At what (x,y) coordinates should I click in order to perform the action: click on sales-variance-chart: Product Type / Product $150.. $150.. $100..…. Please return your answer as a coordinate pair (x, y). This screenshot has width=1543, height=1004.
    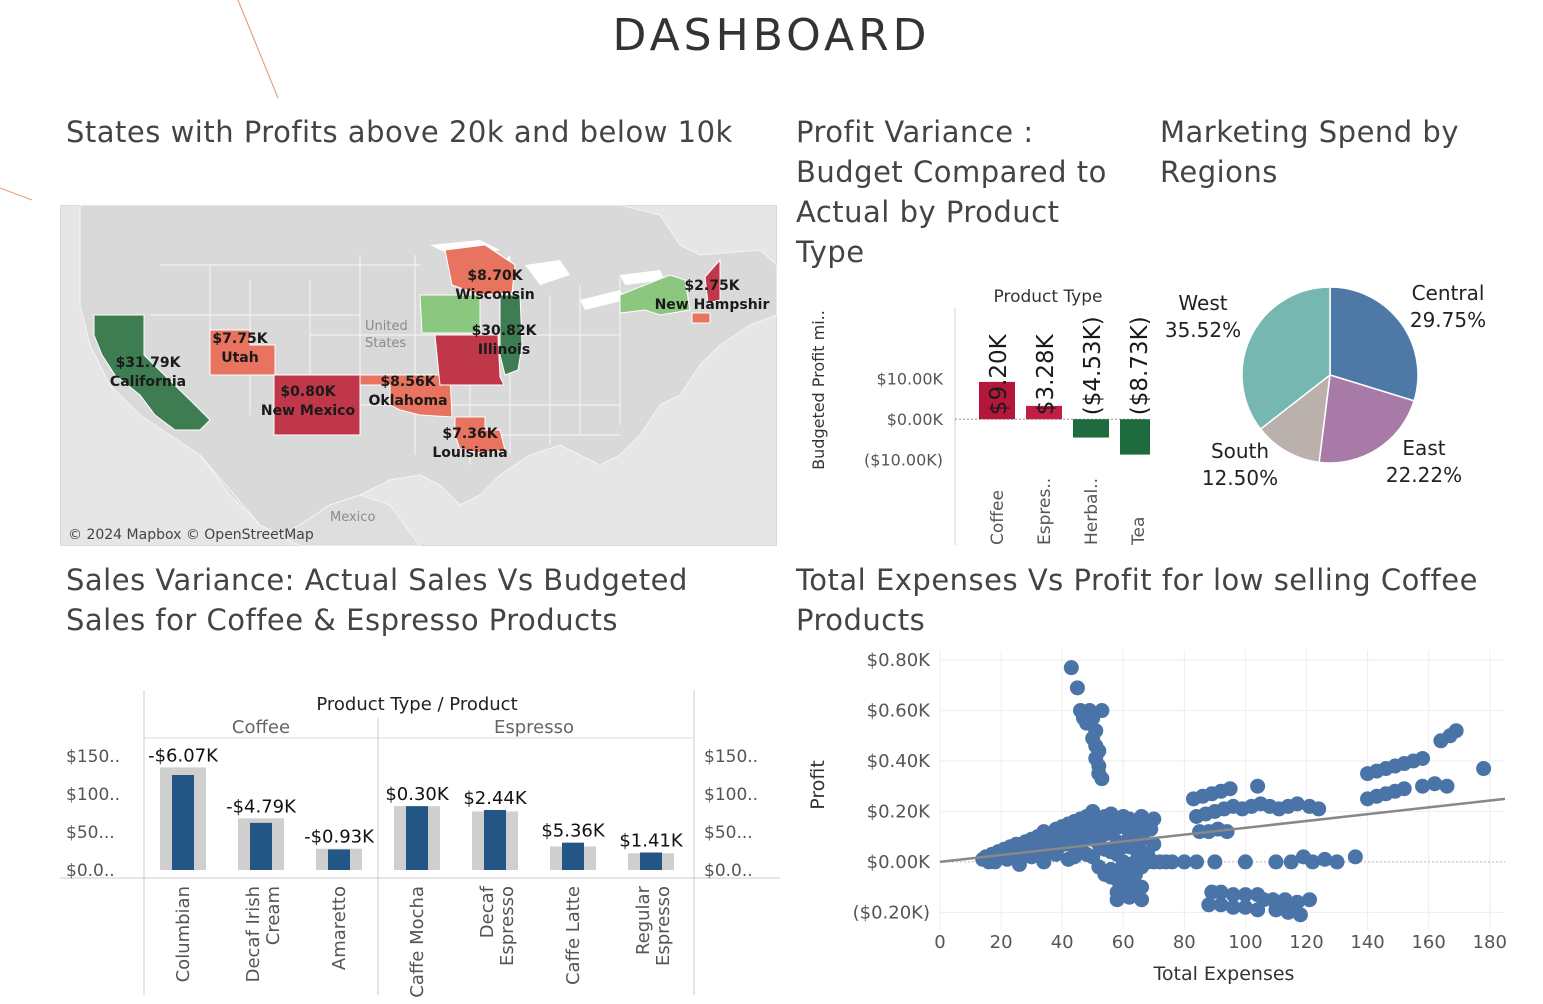
    Looking at the image, I should click on (420, 845).